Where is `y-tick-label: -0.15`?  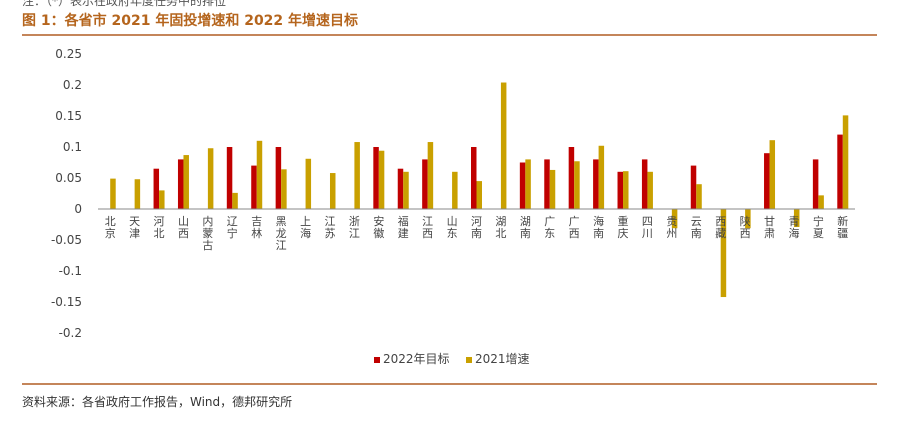 y-tick-label: -0.15 is located at coordinates (66, 302).